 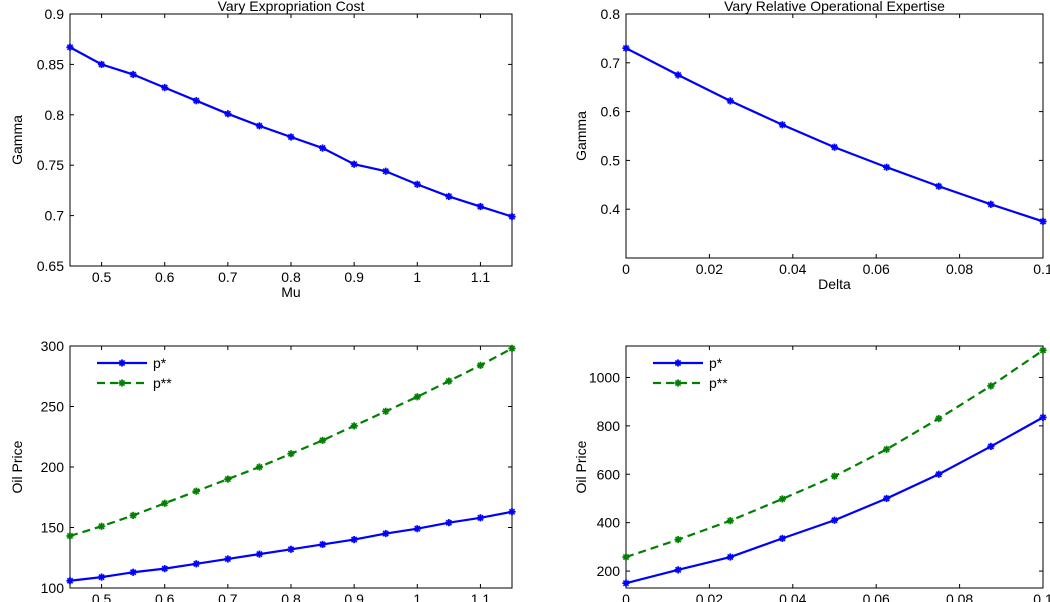 I want to click on x-tick-label: 0, so click(x=626, y=596).